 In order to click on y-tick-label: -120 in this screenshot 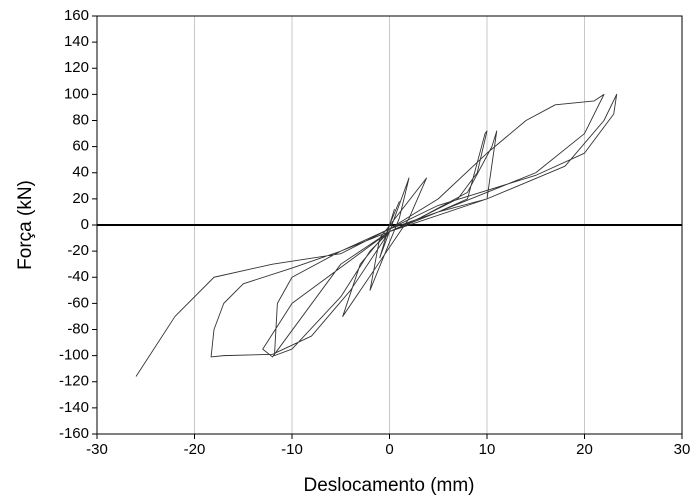, I will do `click(74, 381)`.